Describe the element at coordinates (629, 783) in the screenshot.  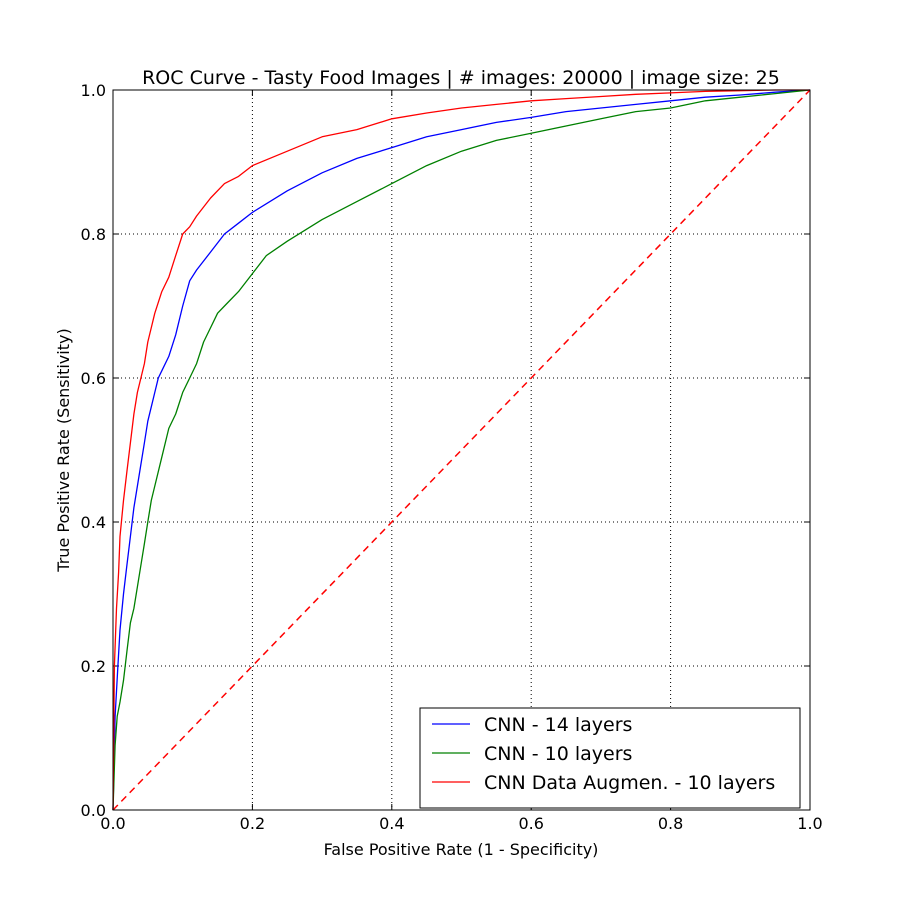
I see `legend-label: CNN Data Augmen. - 10 layers` at that location.